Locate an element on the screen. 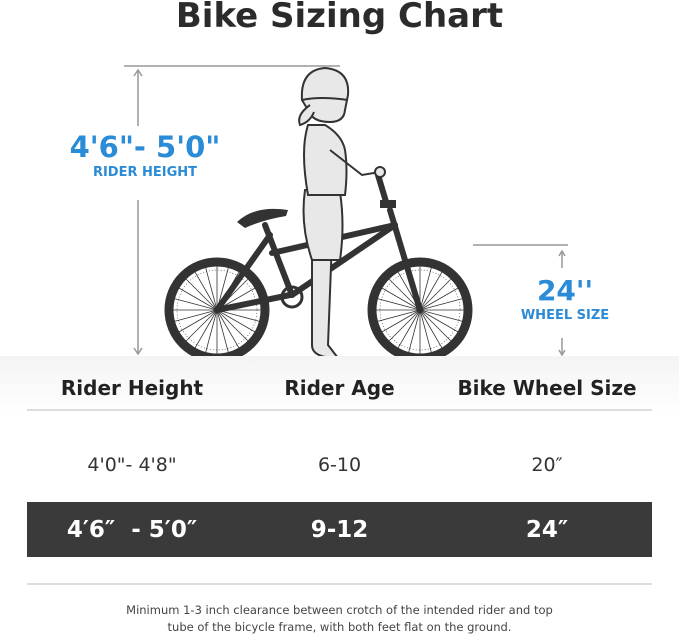 The height and width of the screenshot is (636, 679). cell-age: 6-10 is located at coordinates (339, 465).